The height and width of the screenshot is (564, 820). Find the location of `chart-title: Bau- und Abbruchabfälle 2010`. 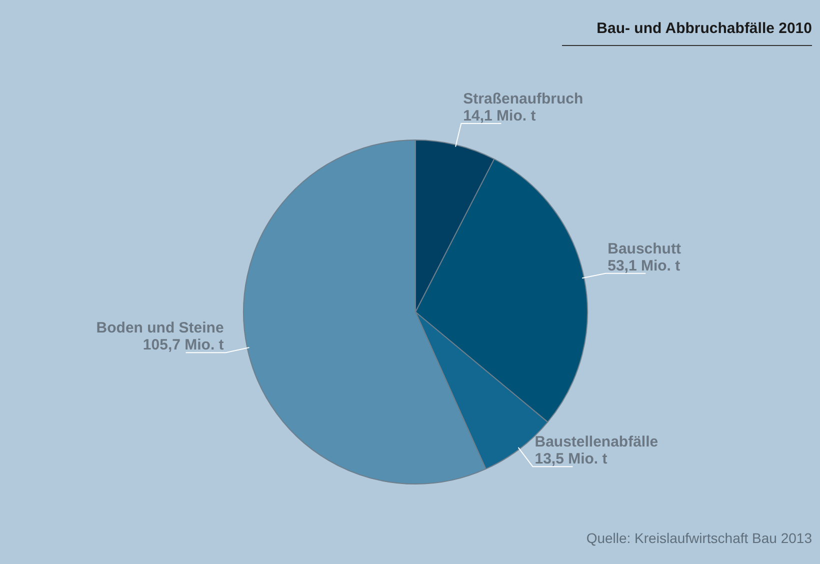

chart-title: Bau- und Abbruchabfälle 2010 is located at coordinates (687, 33).